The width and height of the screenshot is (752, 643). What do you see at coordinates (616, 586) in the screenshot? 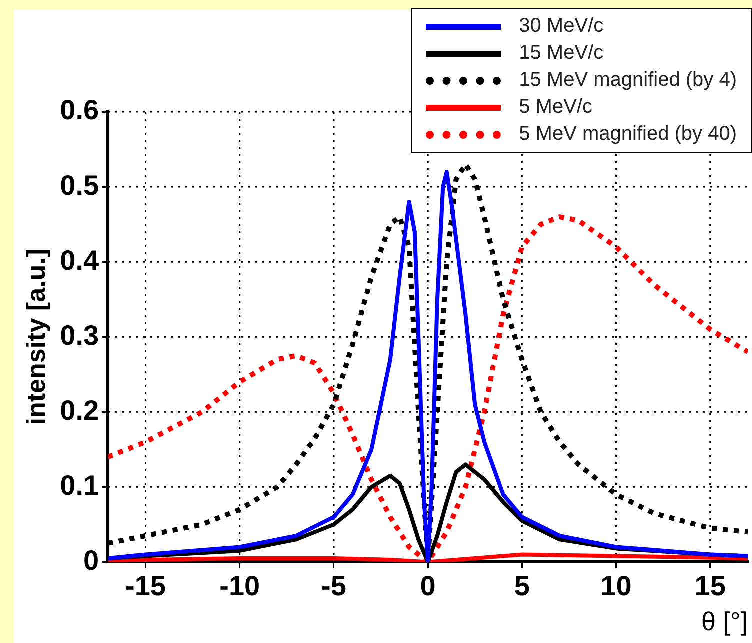
I see `x-tick-label: 10` at bounding box center [616, 586].